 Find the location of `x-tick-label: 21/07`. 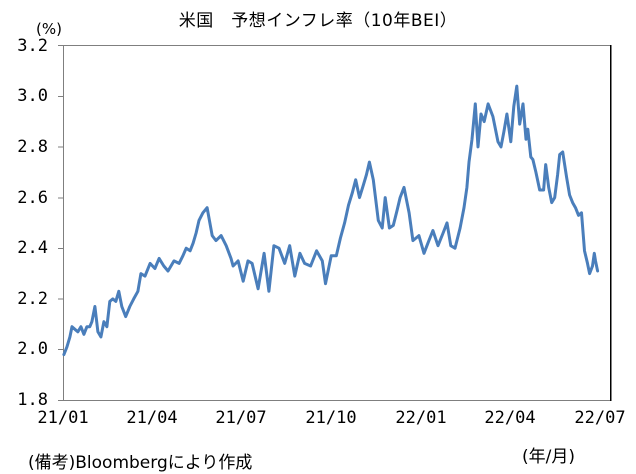

x-tick-label: 21/07 is located at coordinates (241, 418).